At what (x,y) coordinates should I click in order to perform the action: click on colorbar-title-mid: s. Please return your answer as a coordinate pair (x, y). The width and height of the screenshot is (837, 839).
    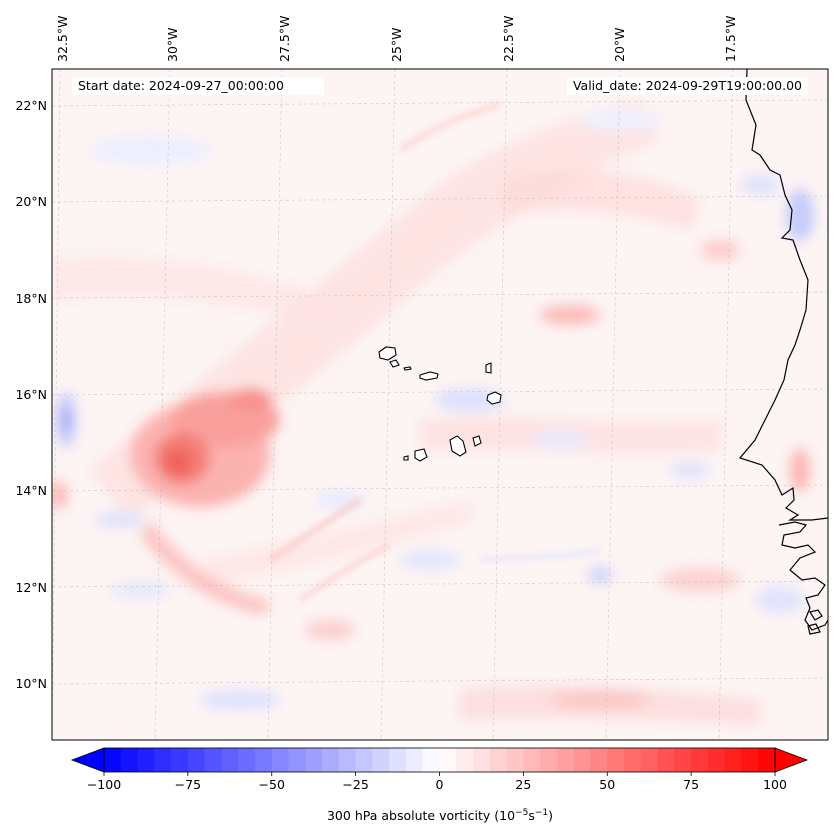
    Looking at the image, I should click on (531, 816).